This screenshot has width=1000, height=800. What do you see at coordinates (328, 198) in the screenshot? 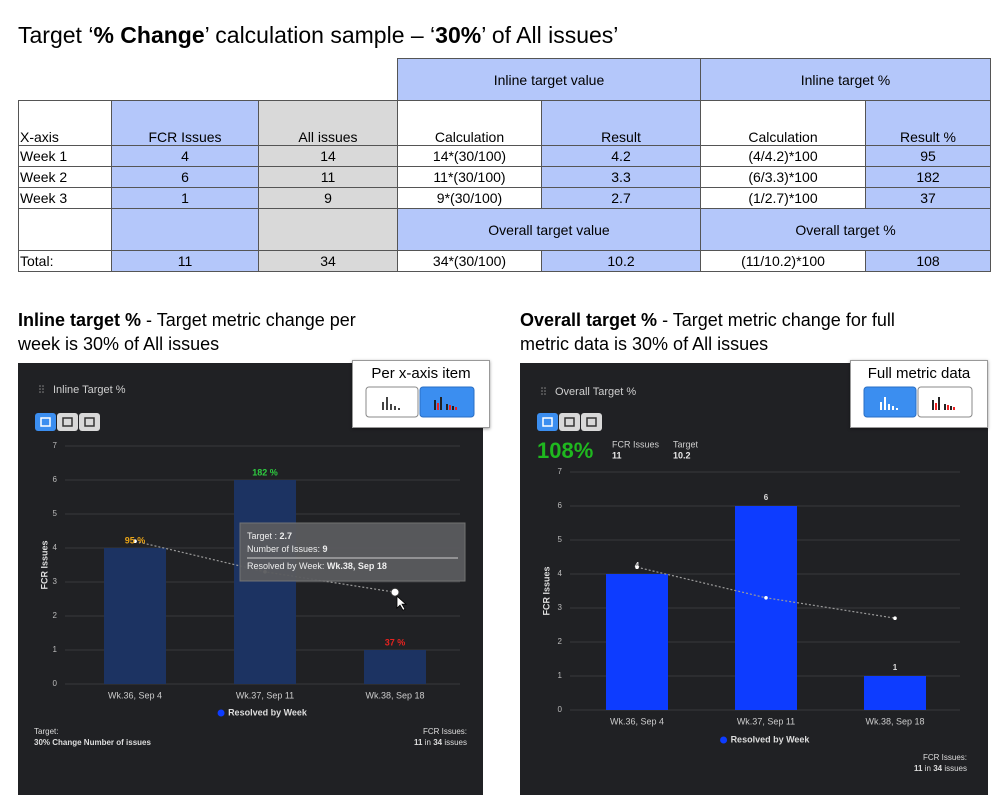
I see `table-cell: 9` at bounding box center [328, 198].